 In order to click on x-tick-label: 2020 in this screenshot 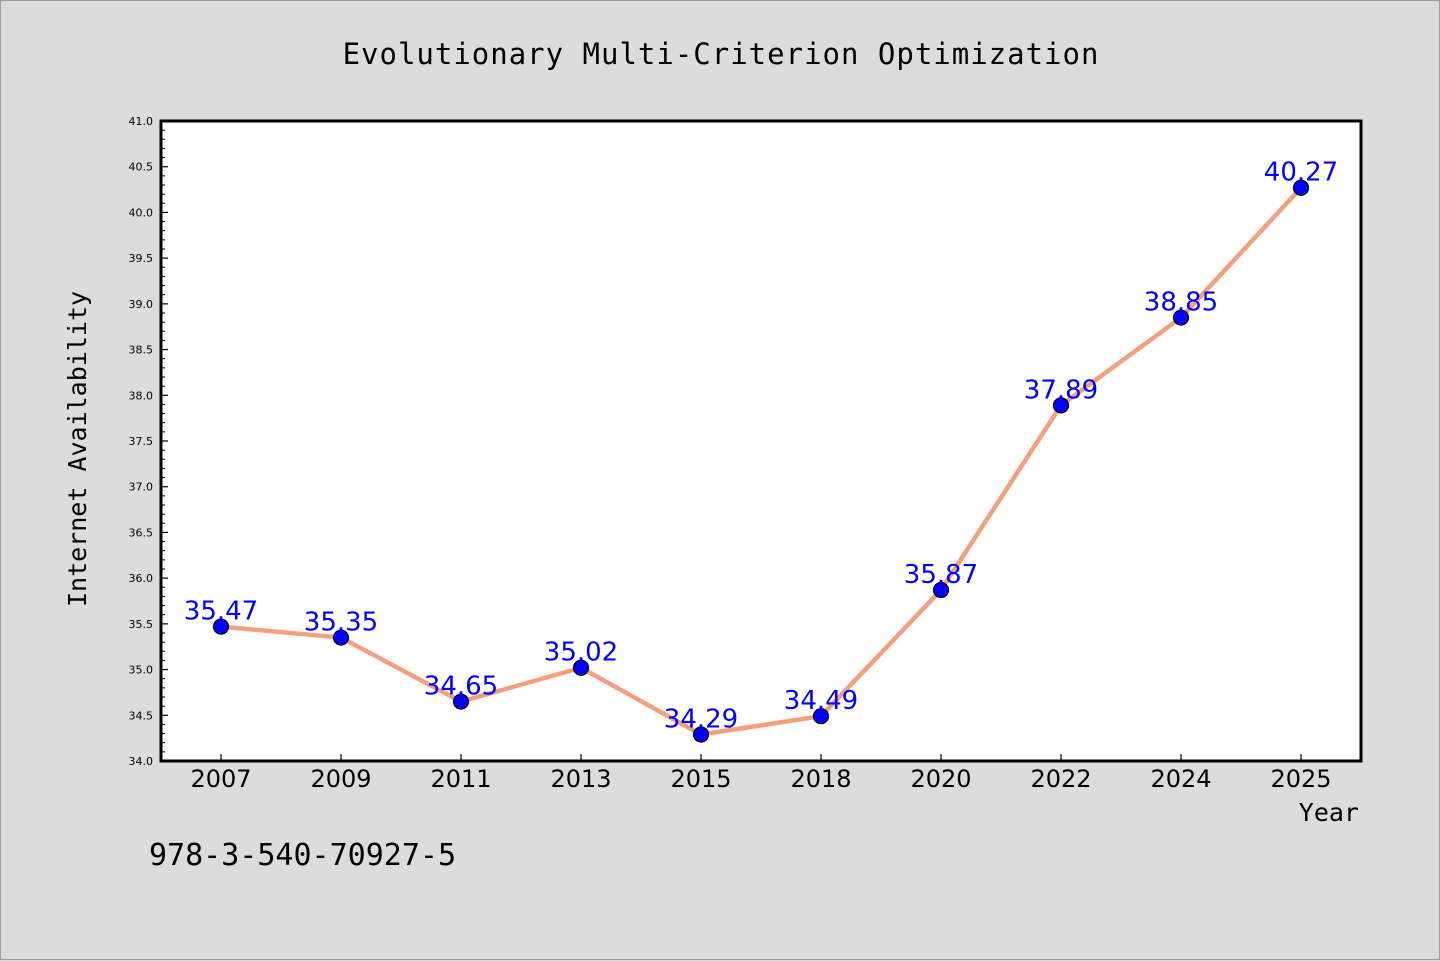, I will do `click(940, 779)`.